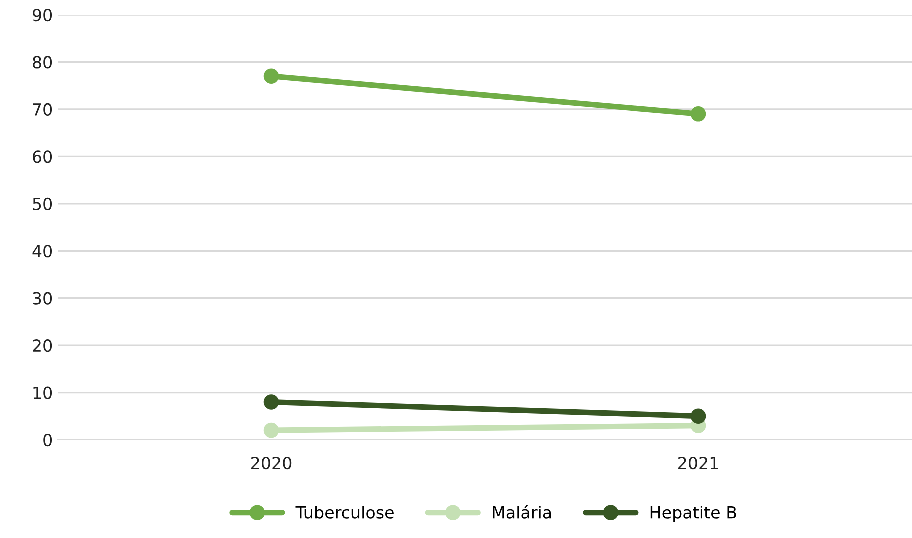  What do you see at coordinates (698, 463) in the screenshot?
I see `x-tick-label: 2021` at bounding box center [698, 463].